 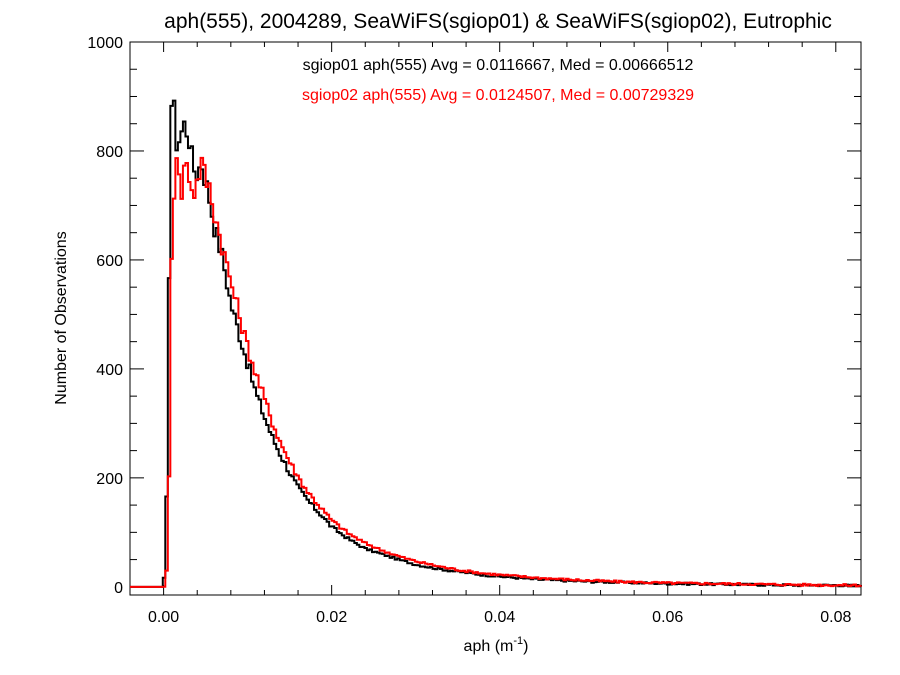 What do you see at coordinates (109, 370) in the screenshot?
I see `y-tick-label: 400` at bounding box center [109, 370].